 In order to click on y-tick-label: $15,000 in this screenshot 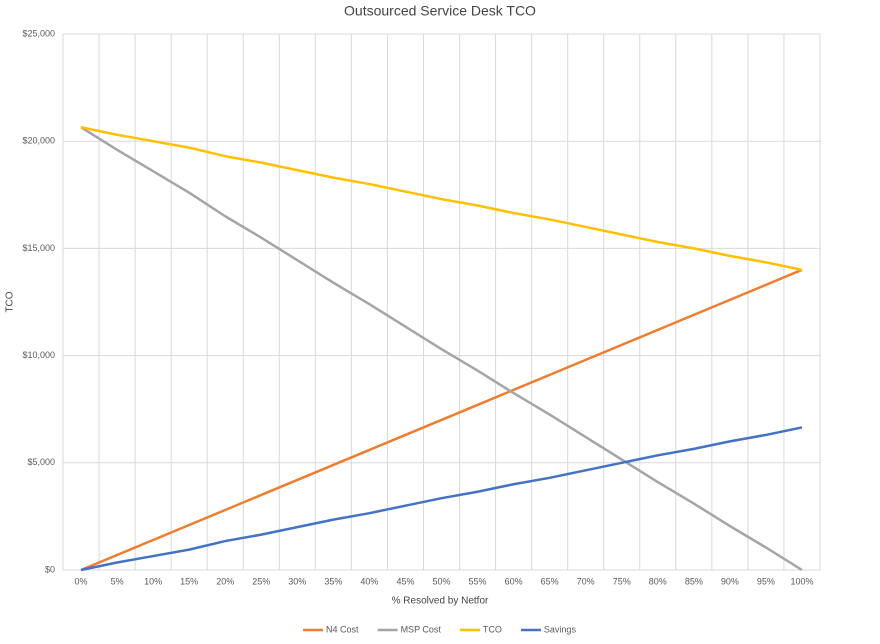, I will do `click(38, 248)`.